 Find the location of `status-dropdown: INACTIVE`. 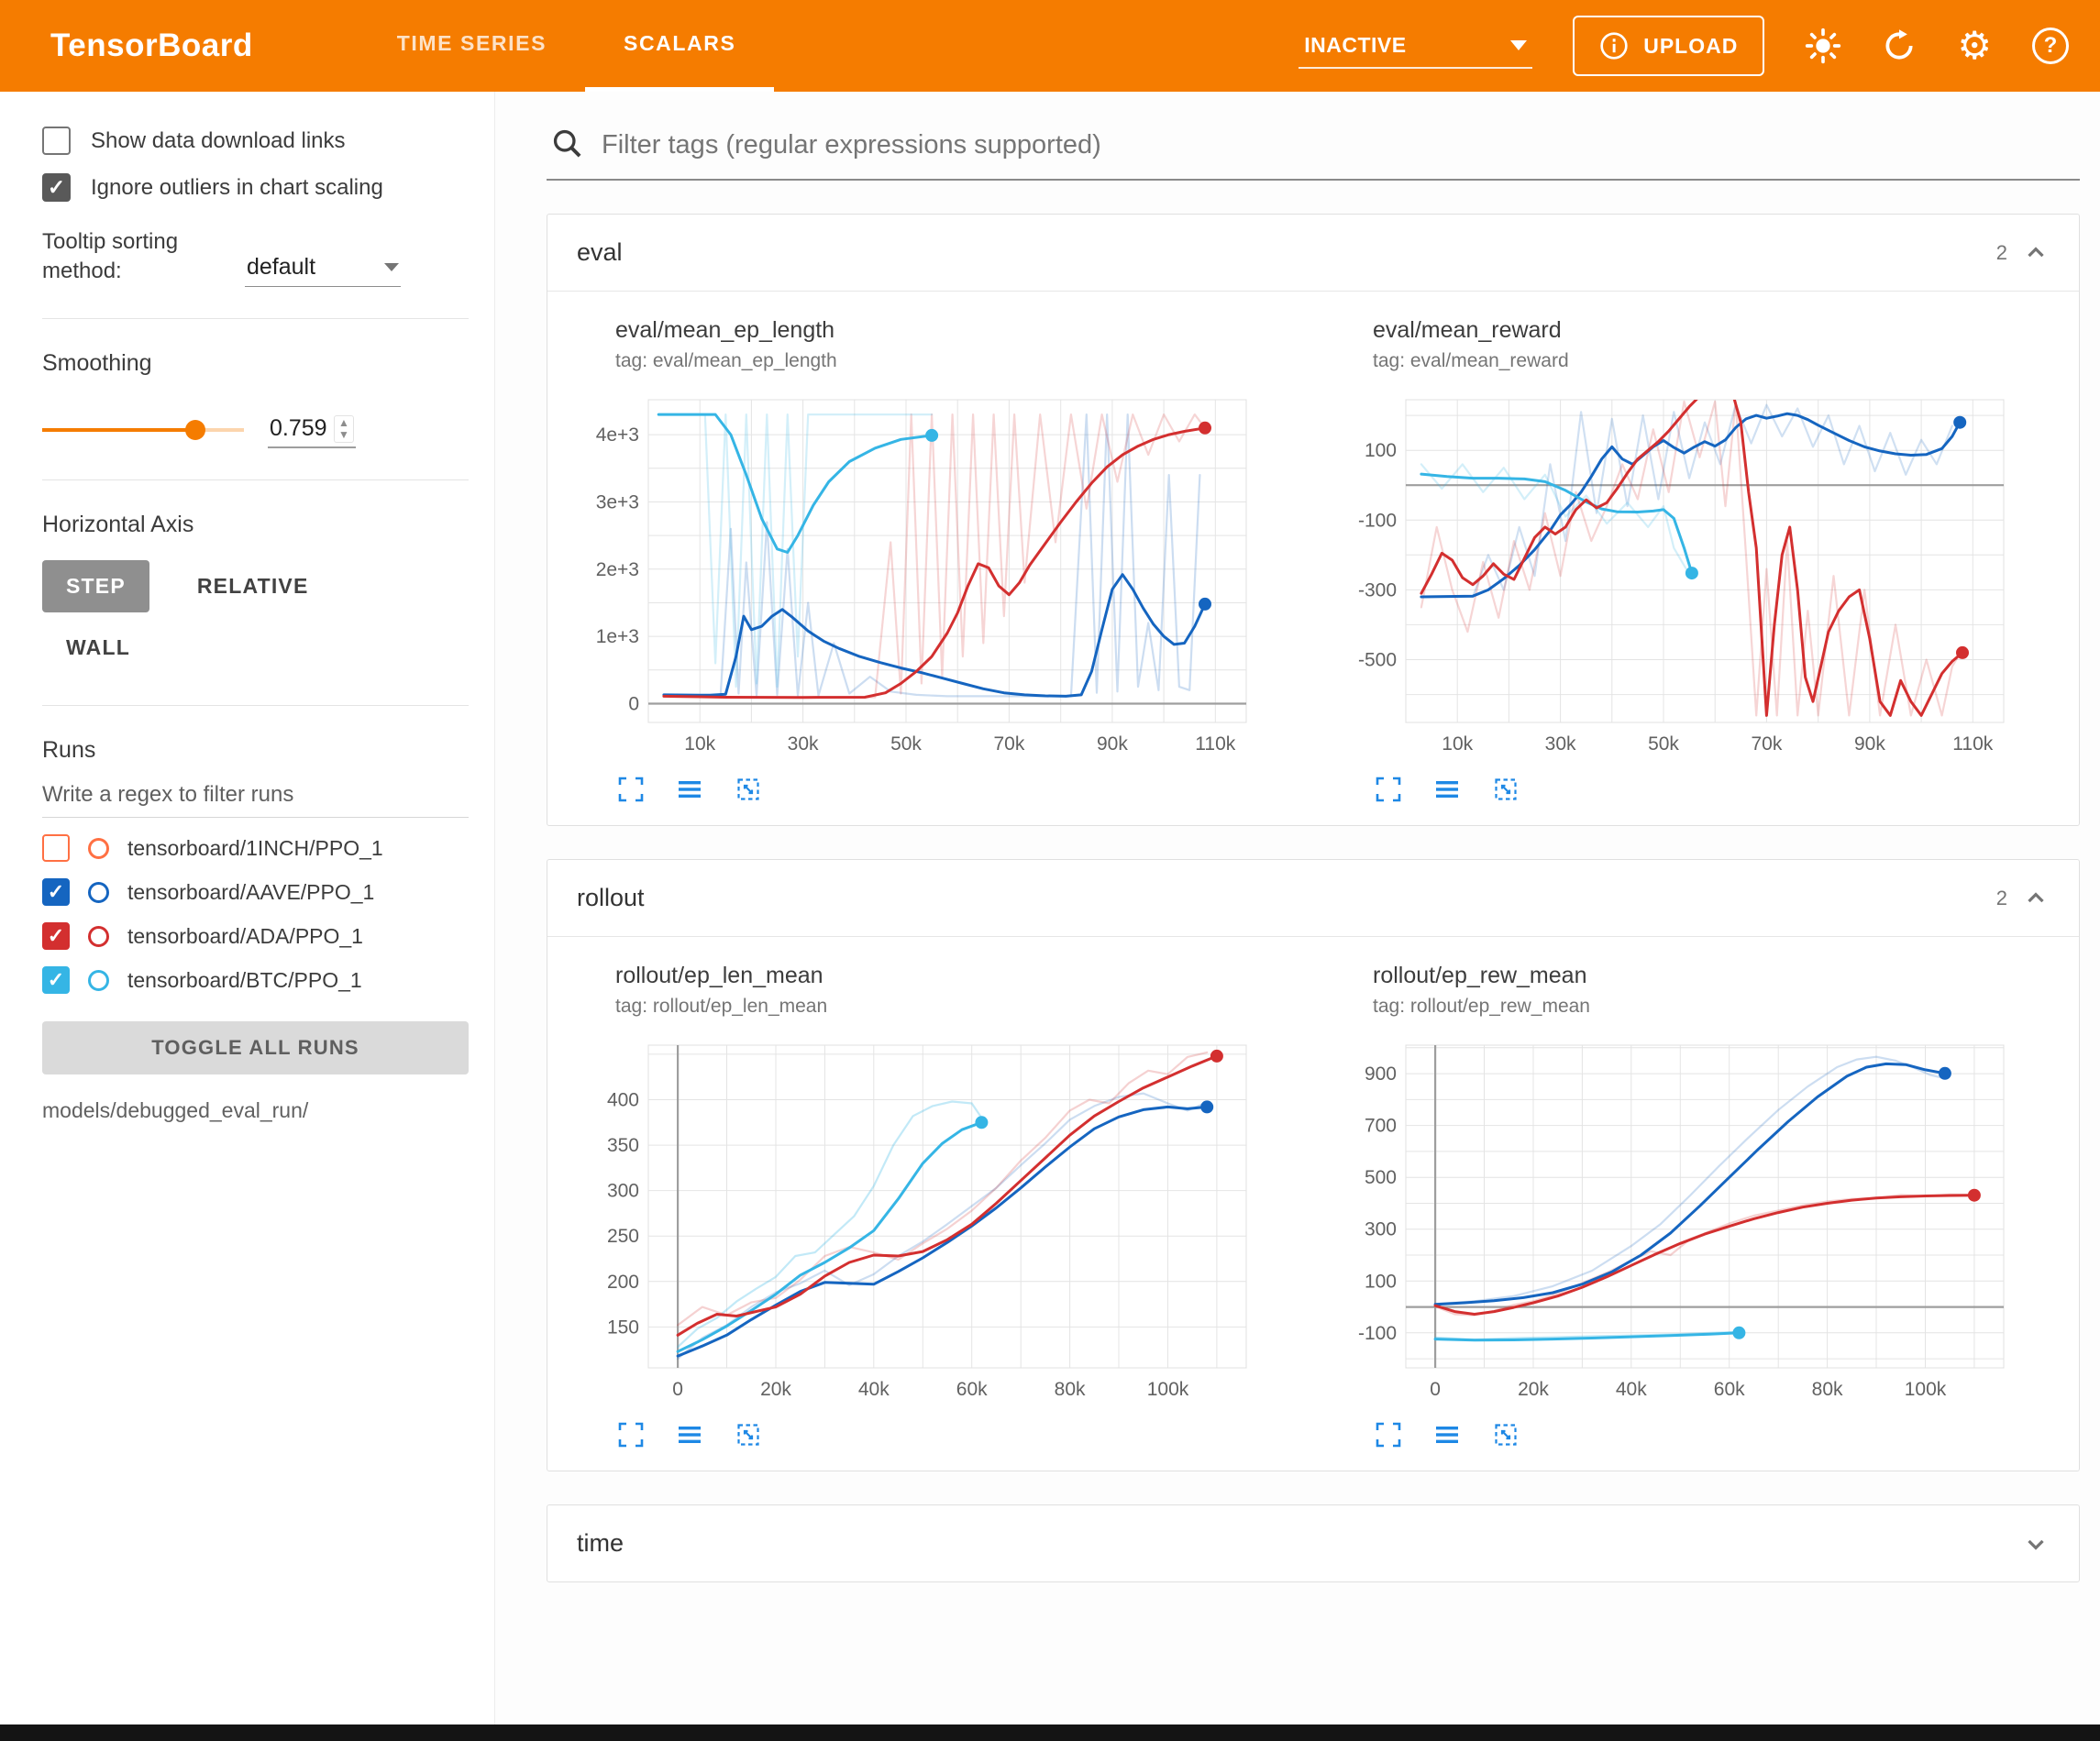

status-dropdown: INACTIVE is located at coordinates (1416, 46).